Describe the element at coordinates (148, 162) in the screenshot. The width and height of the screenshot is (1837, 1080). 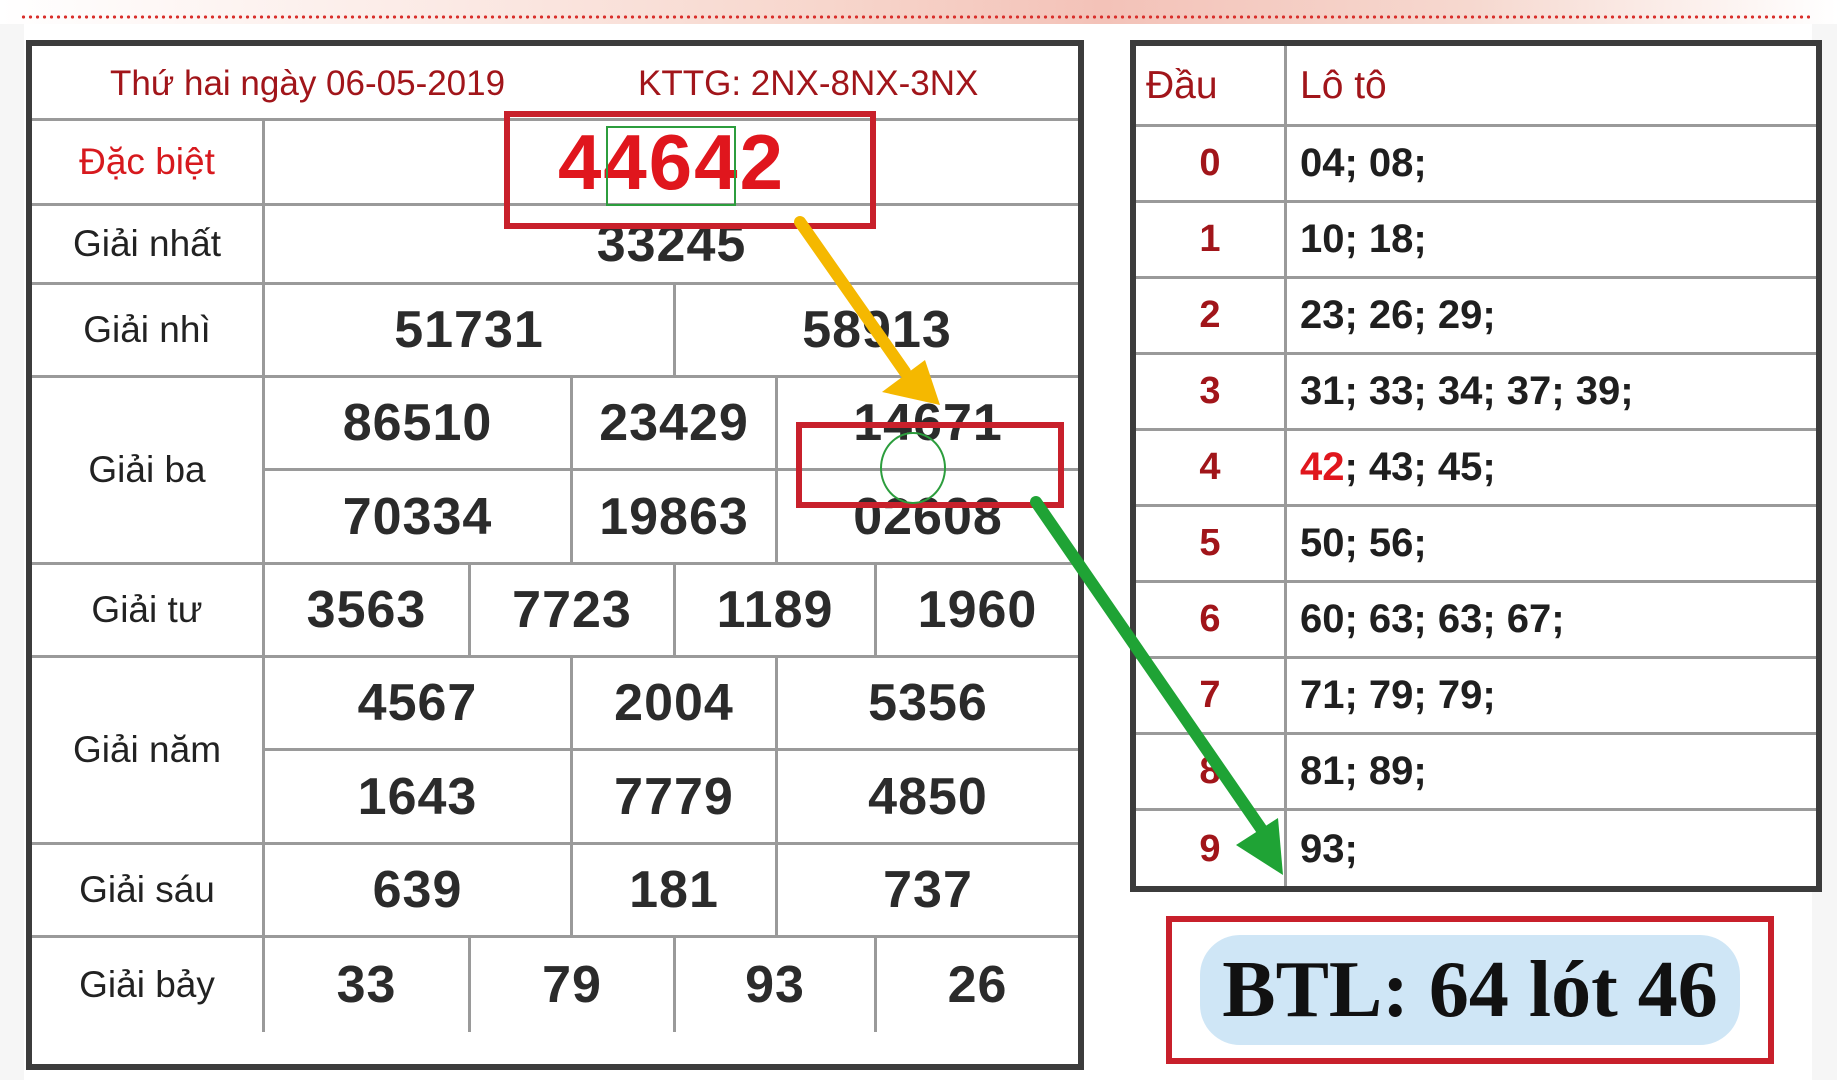
I see `prize-label: Đặc biệt` at that location.